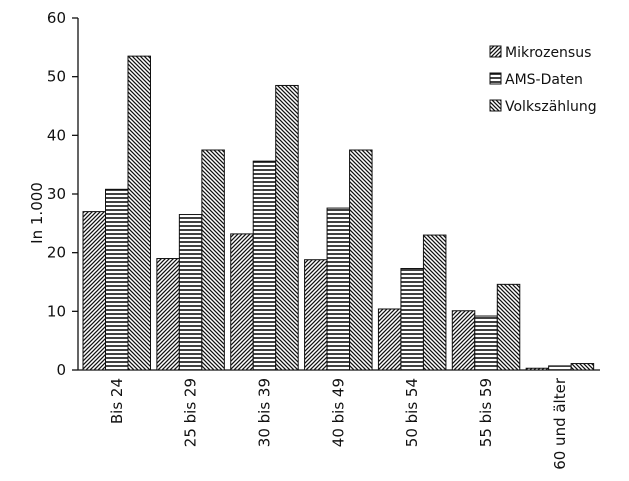 This screenshot has width=629, height=481. Describe the element at coordinates (412, 412) in the screenshot. I see `category-label: 50 bis 54` at that location.